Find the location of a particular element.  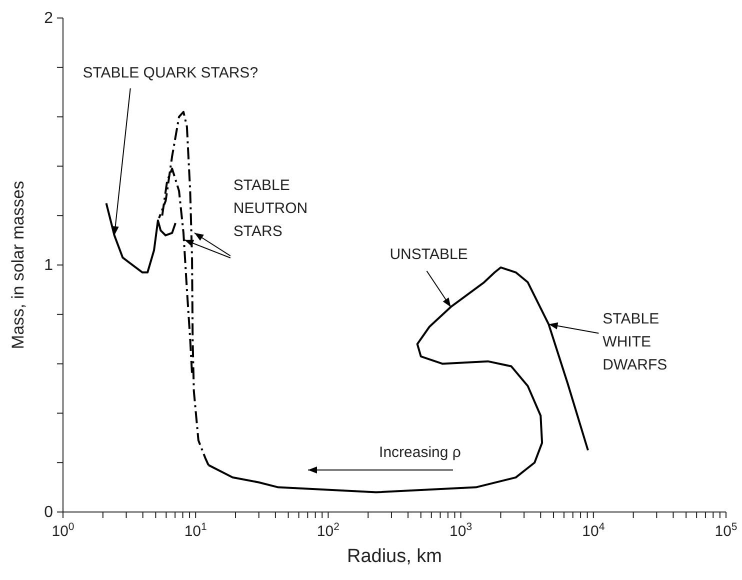

y-tick-label: 0 is located at coordinates (49, 512).